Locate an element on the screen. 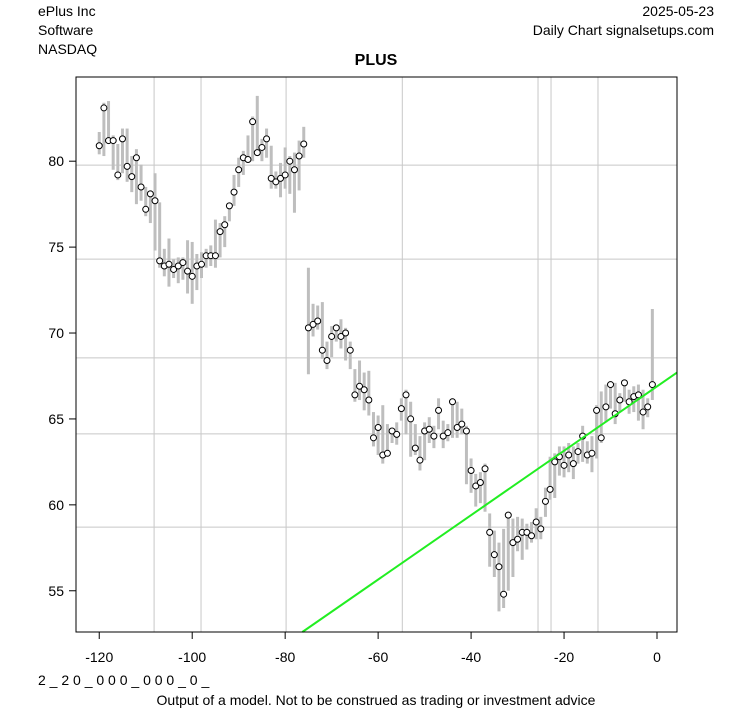  x-tick-label: -40 is located at coordinates (471, 657).